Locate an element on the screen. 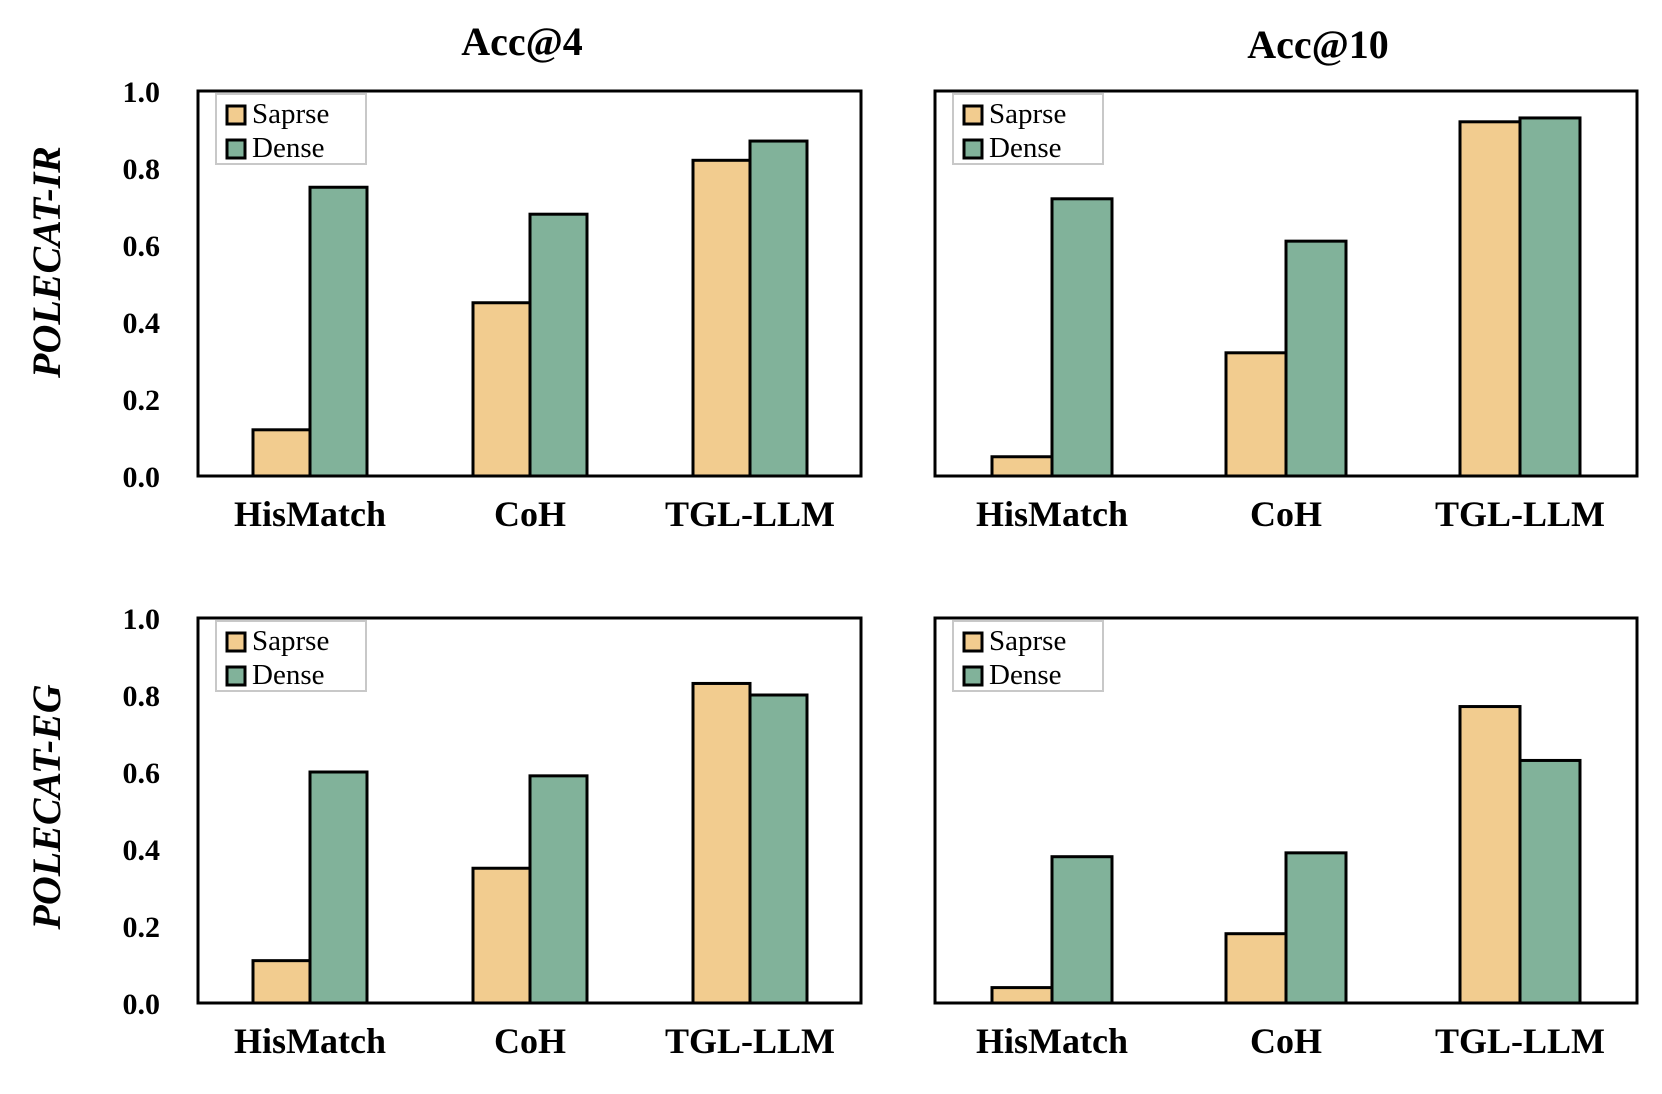  column-title-acc4: Acc@4 is located at coordinates (522, 41).